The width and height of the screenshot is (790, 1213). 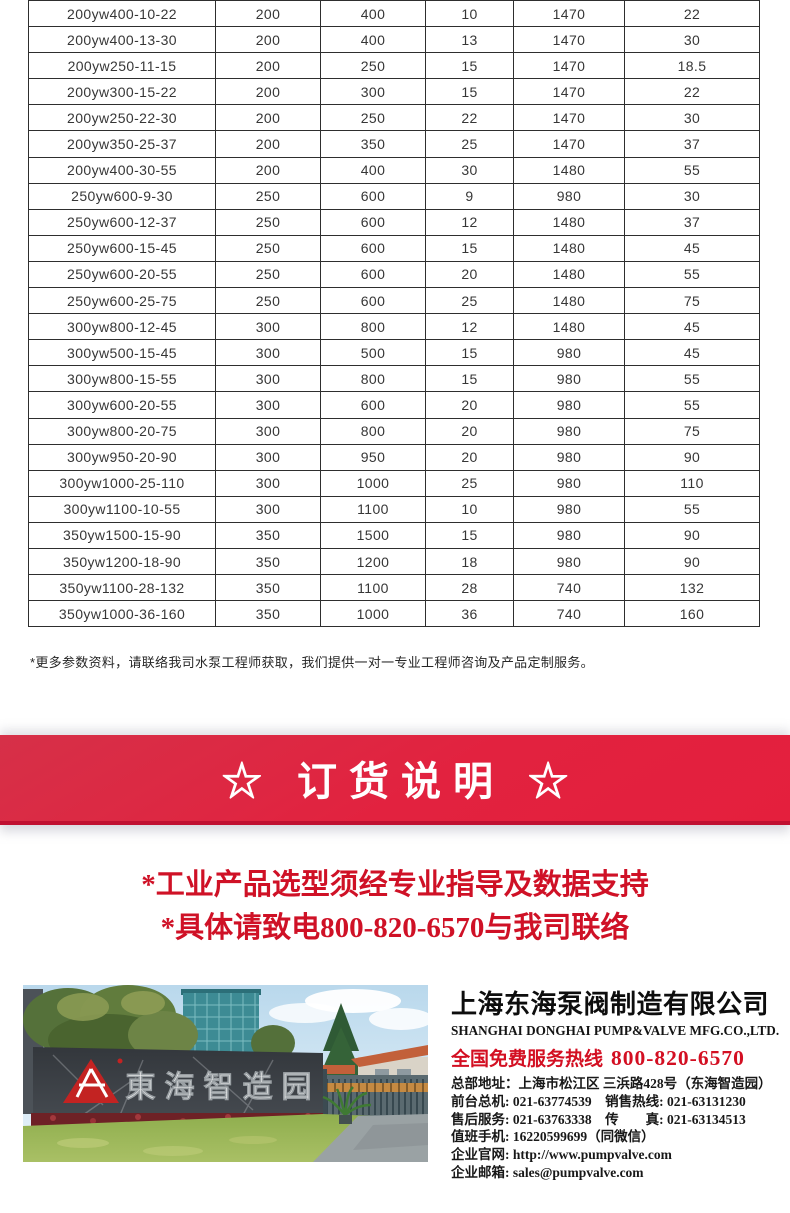 What do you see at coordinates (394, 457) in the screenshot?
I see `table-row: 300yw950-20-90 300 950 20 980 90` at bounding box center [394, 457].